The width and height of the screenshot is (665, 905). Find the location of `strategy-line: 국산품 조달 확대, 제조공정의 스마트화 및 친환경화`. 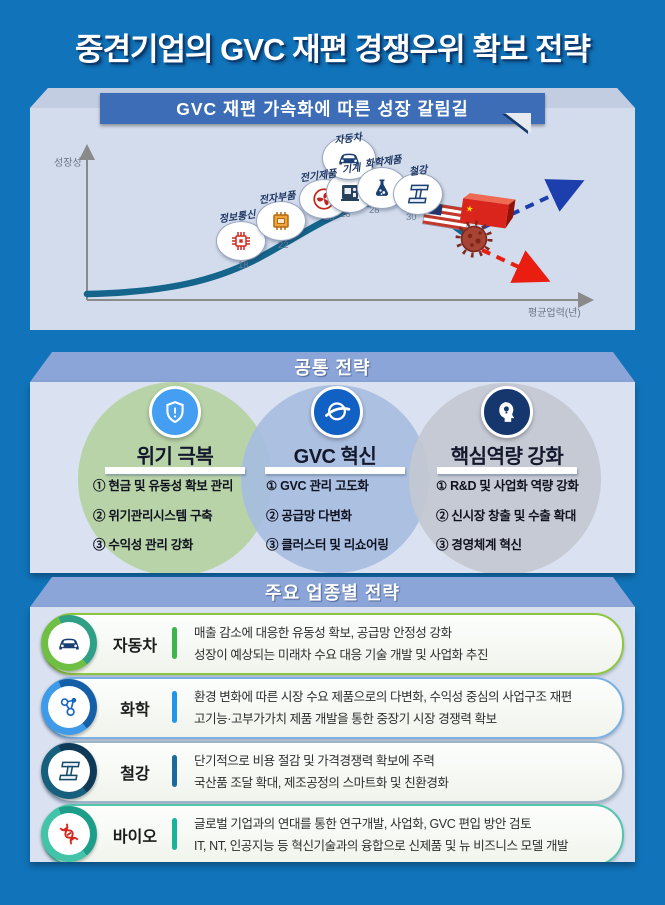

strategy-line: 국산품 조달 확대, 제조공정의 스마트화 및 친환경화 is located at coordinates (321, 783).